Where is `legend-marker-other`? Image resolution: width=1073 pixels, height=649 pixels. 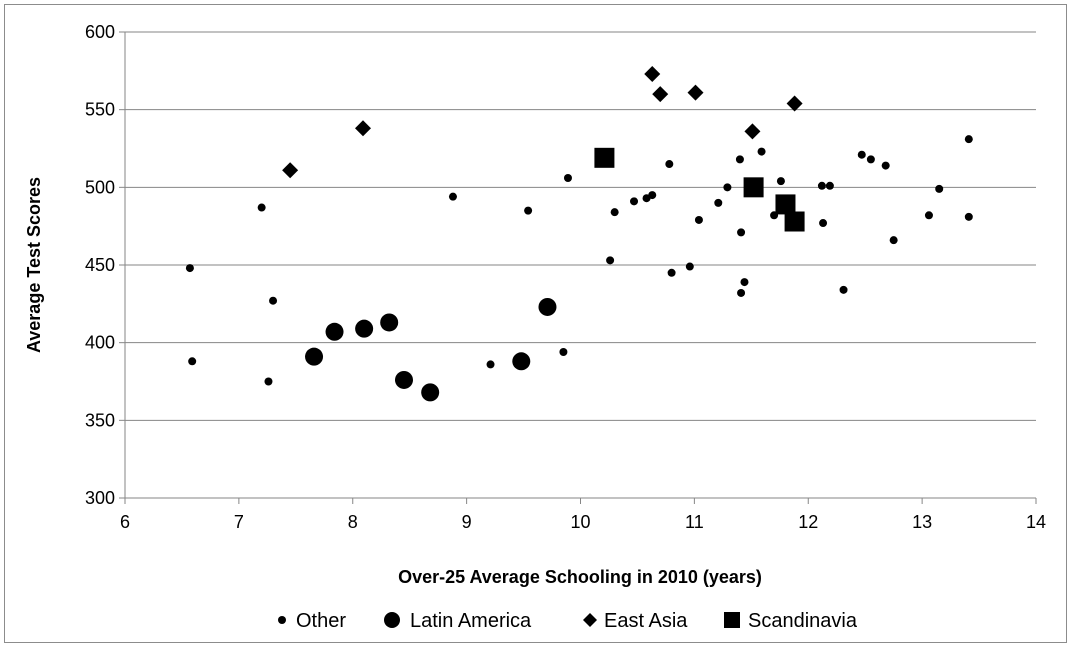 legend-marker-other is located at coordinates (282, 620).